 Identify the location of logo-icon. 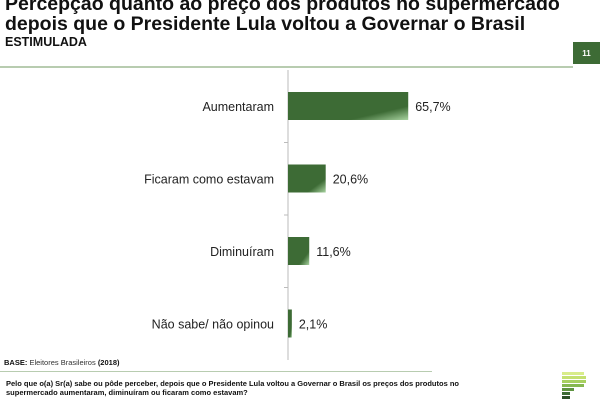
(574, 385).